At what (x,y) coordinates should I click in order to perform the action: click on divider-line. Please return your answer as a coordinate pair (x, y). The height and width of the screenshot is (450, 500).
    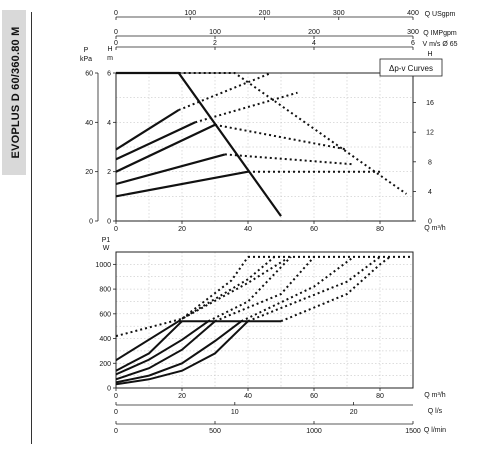
    Looking at the image, I should click on (31, 228).